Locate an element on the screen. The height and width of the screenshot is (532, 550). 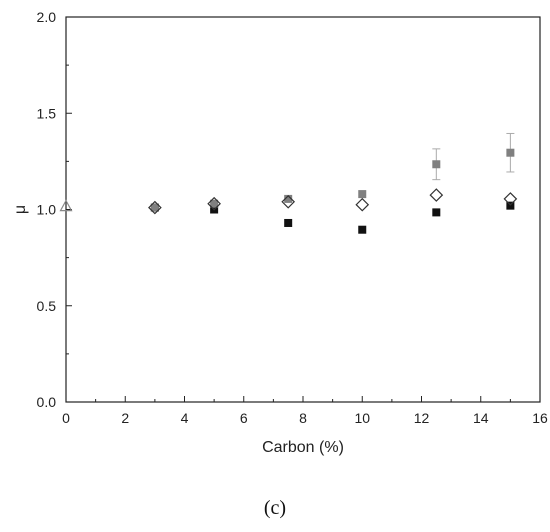
x-tick-label: 0 is located at coordinates (66, 418).